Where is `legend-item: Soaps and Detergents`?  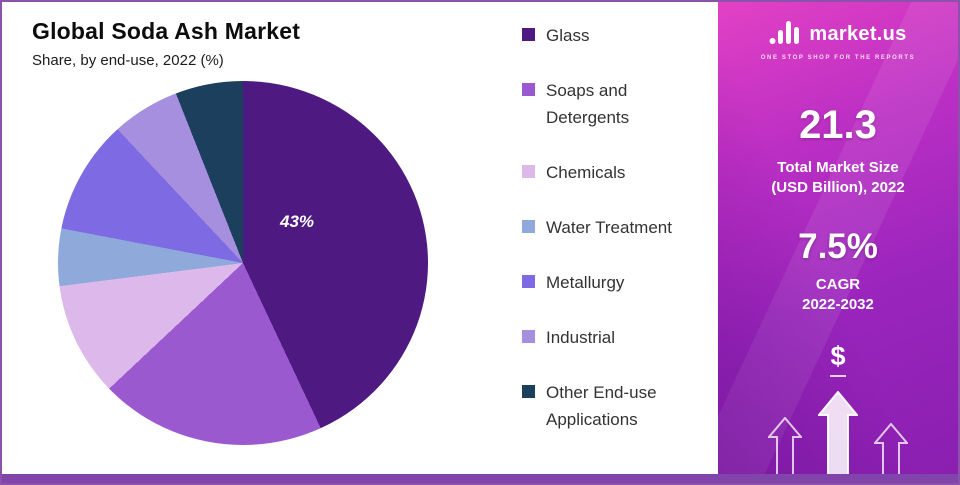
legend-item: Soaps and Detergents is located at coordinates (620, 104).